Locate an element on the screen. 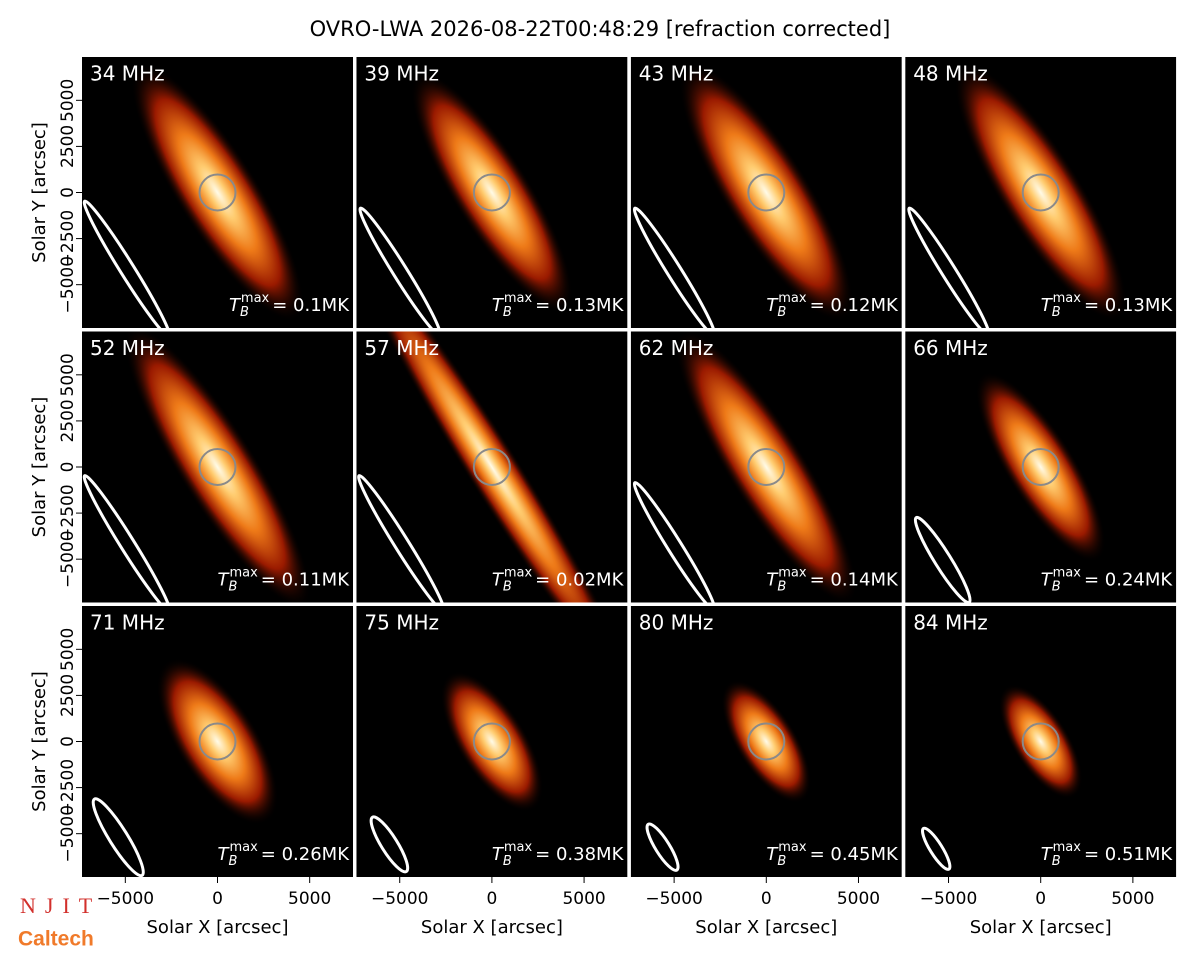  peak-part: = 0.51MK is located at coordinates (1128, 854).